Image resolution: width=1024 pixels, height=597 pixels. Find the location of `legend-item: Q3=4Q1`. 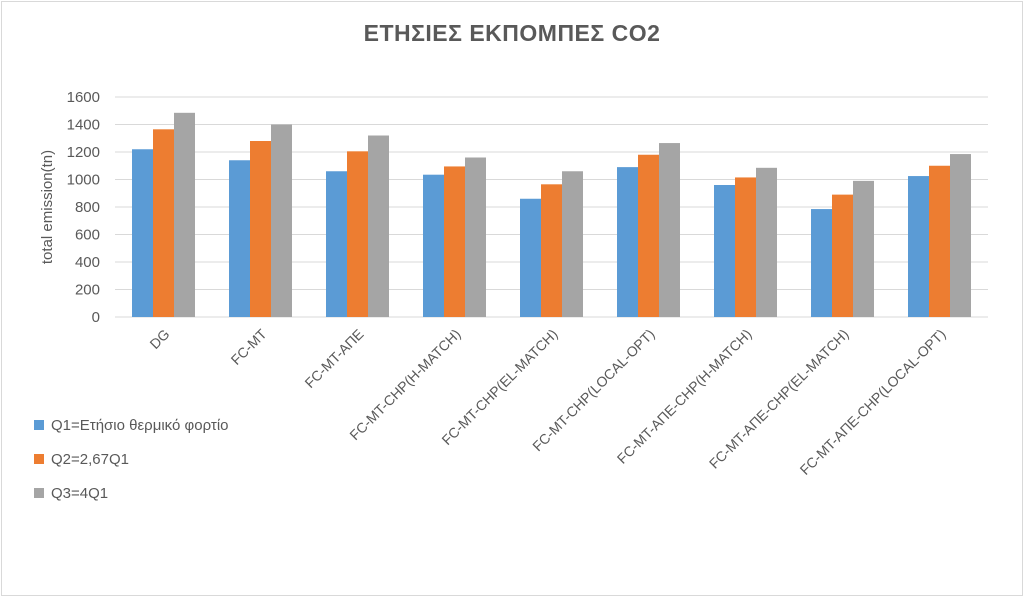

legend-item: Q3=4Q1 is located at coordinates (131, 493).